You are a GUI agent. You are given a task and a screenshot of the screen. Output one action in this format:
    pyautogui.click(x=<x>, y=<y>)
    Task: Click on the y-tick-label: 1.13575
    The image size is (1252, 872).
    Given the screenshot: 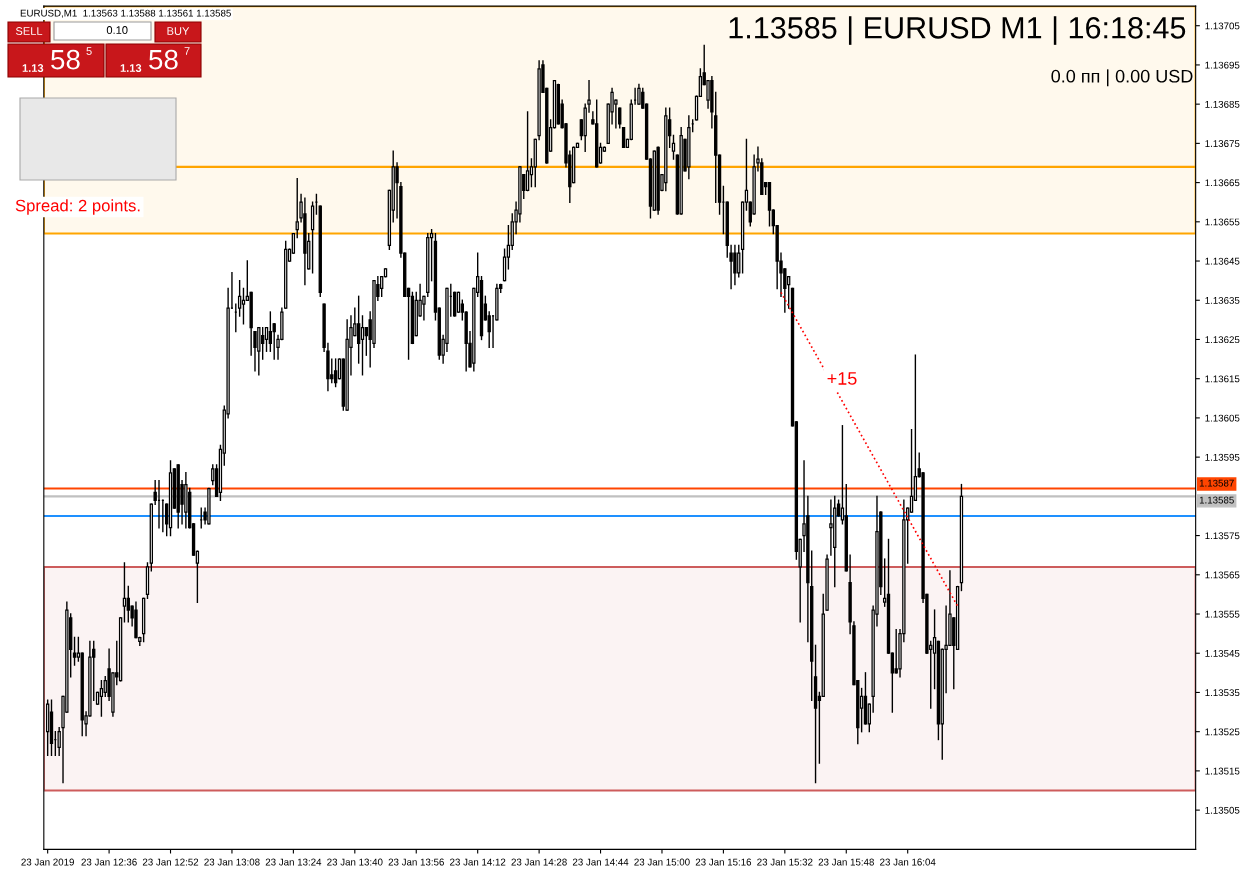 What is the action you would take?
    pyautogui.click(x=1222, y=536)
    